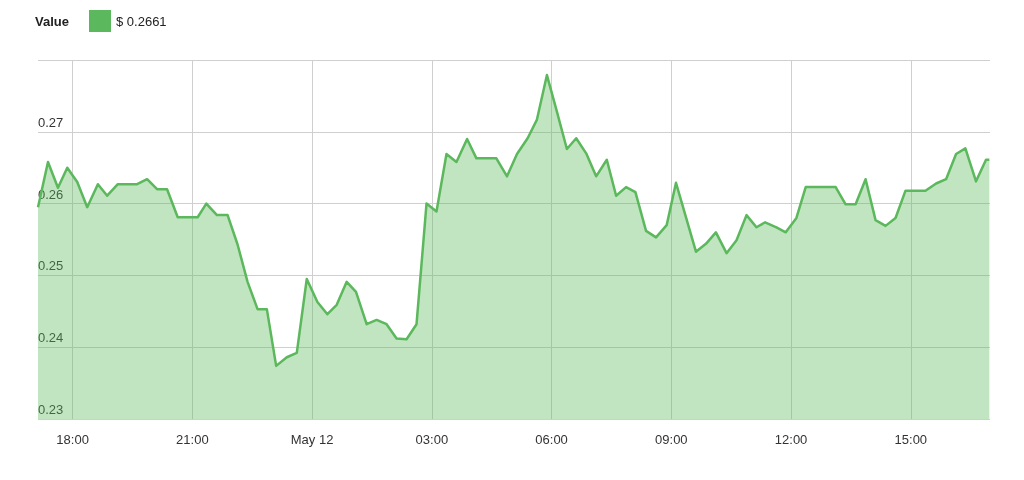 The width and height of the screenshot is (1024, 480). What do you see at coordinates (192, 439) in the screenshot?
I see `x-tick-label: 21:00` at bounding box center [192, 439].